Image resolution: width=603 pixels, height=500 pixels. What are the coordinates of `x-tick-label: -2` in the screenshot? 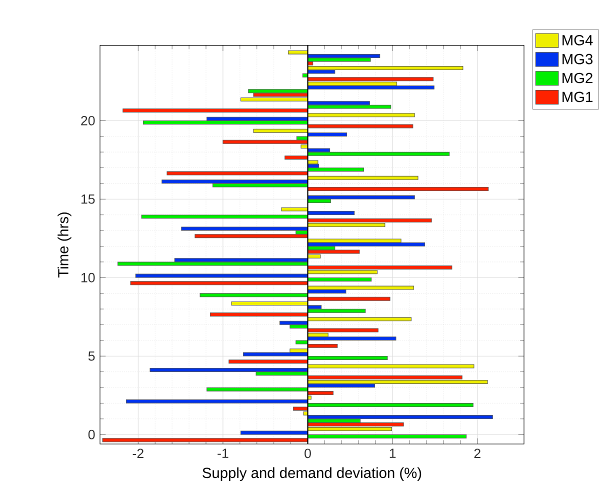 It's located at (138, 453).